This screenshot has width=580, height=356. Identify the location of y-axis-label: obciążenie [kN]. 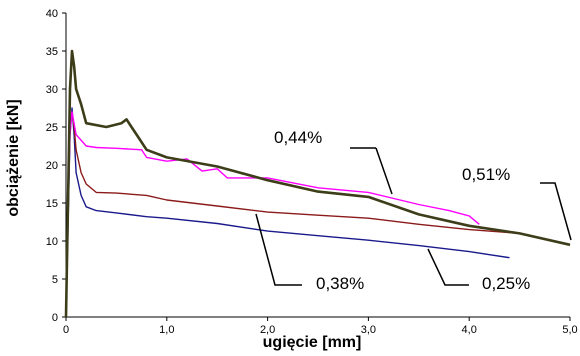
(13, 157).